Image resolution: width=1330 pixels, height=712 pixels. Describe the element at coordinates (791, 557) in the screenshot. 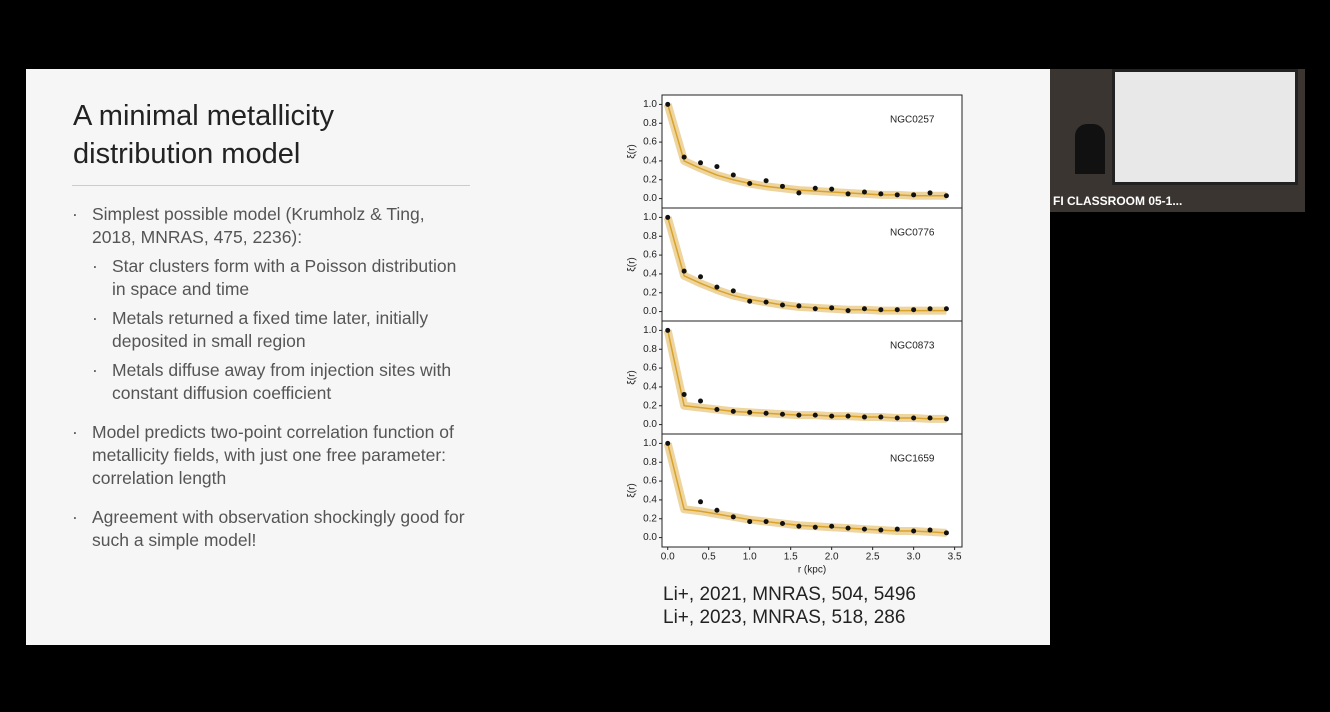

I see `x-tick-label: 1.5` at that location.